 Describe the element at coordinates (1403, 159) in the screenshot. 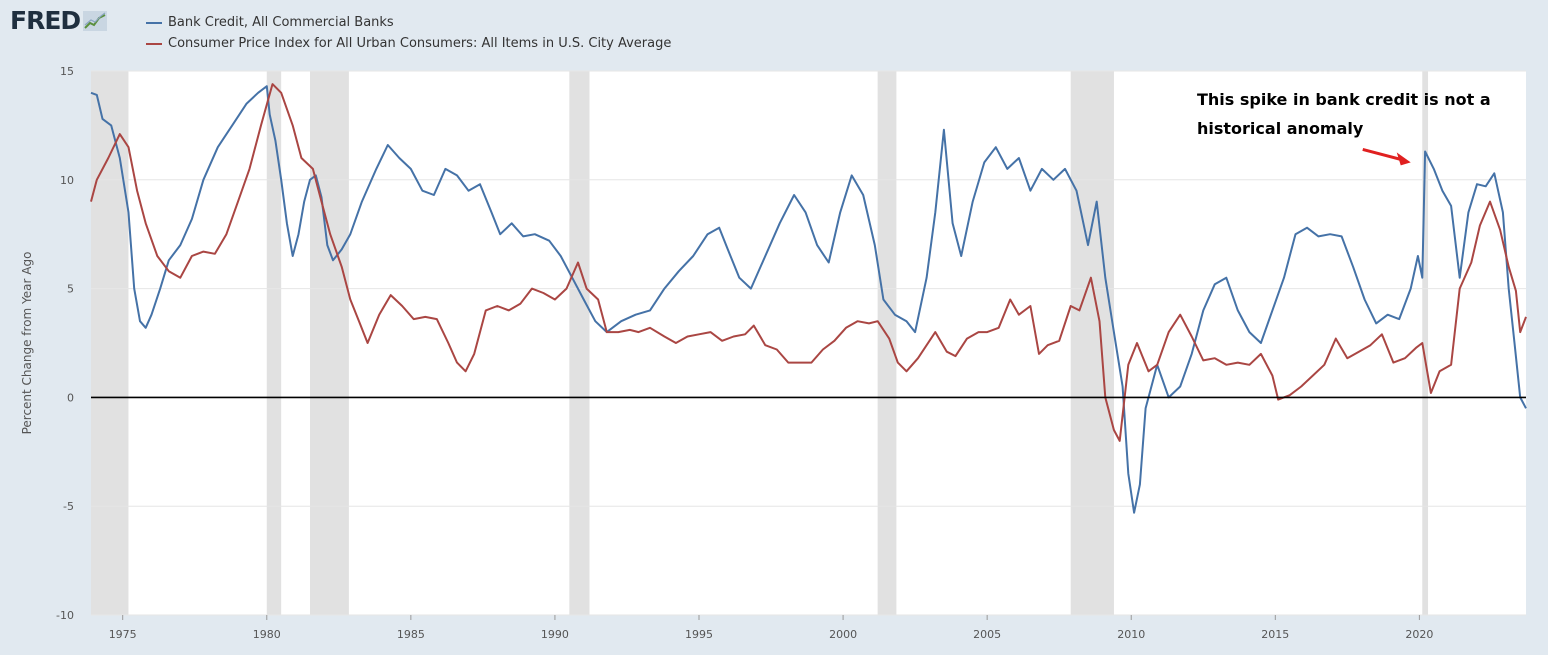

I see `annotation-arrow-head` at that location.